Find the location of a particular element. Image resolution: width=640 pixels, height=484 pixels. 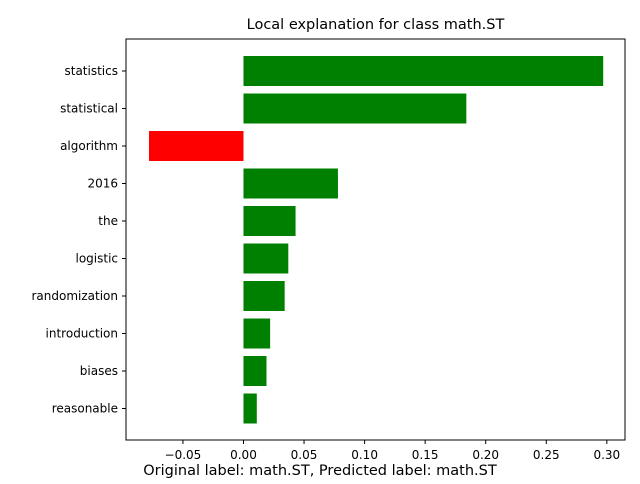

y-tick-label: the is located at coordinates (108, 221).